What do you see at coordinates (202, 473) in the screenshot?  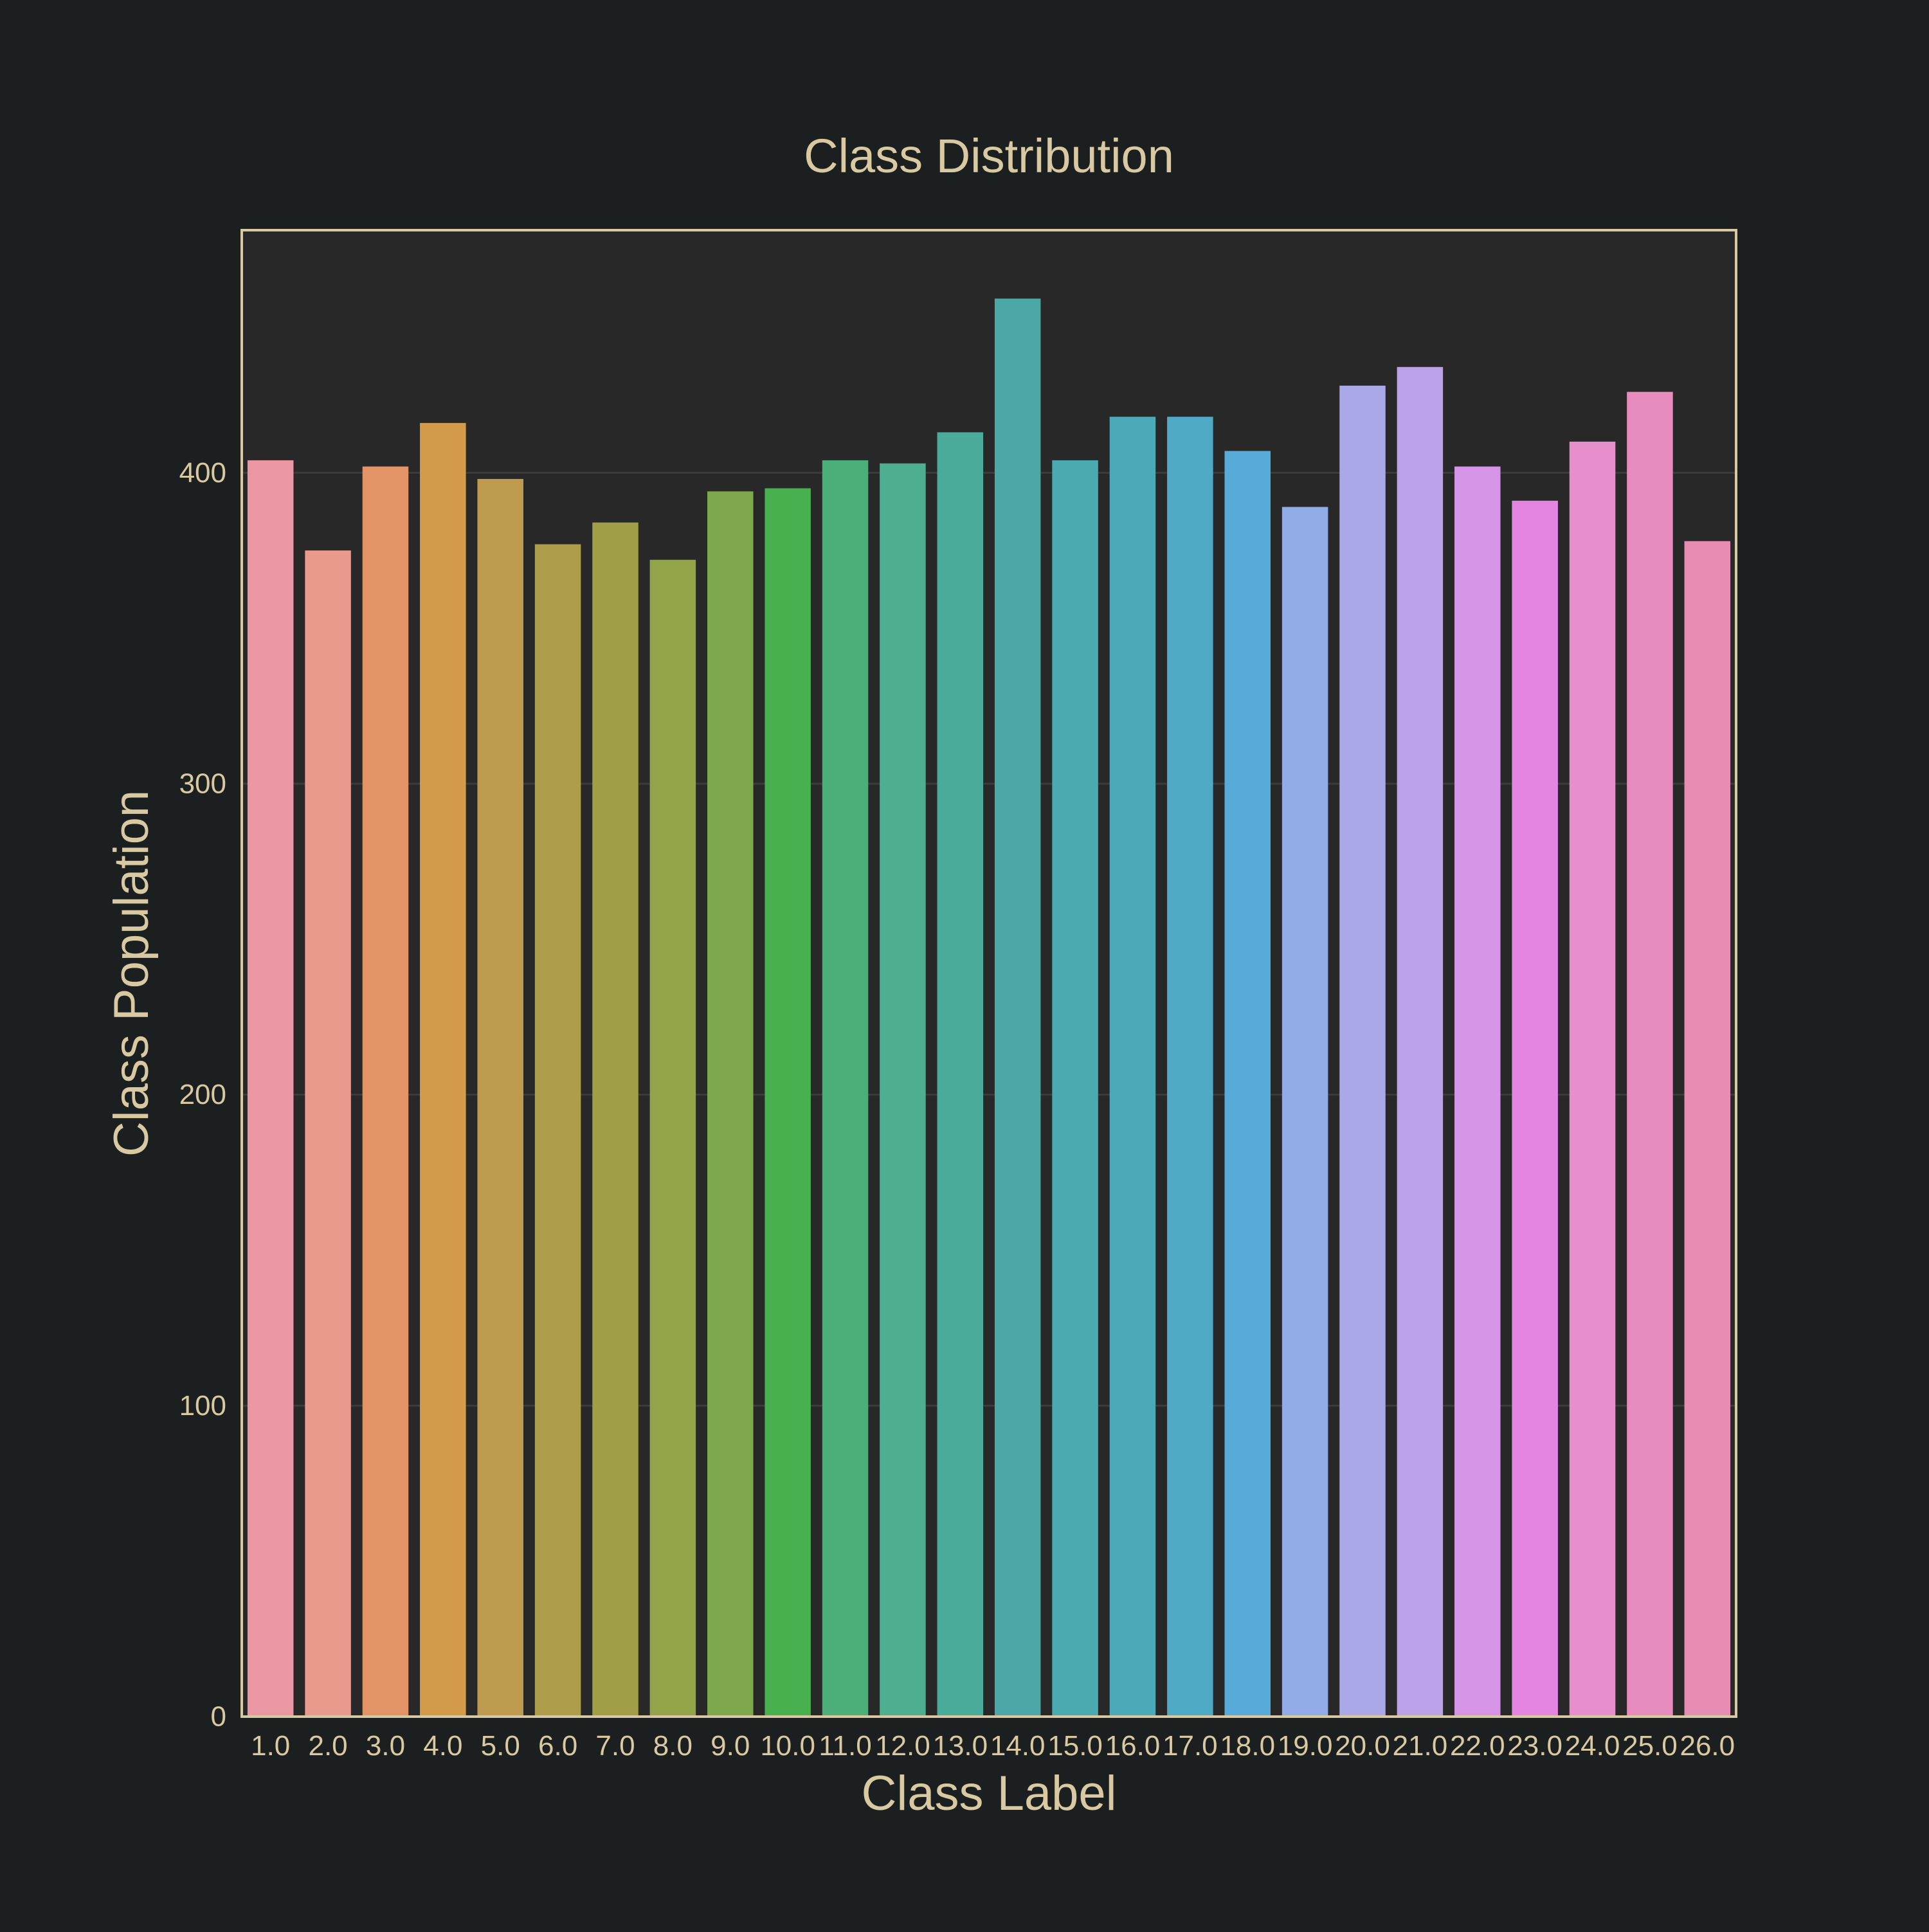 I see `y-tick-label: 400` at bounding box center [202, 473].